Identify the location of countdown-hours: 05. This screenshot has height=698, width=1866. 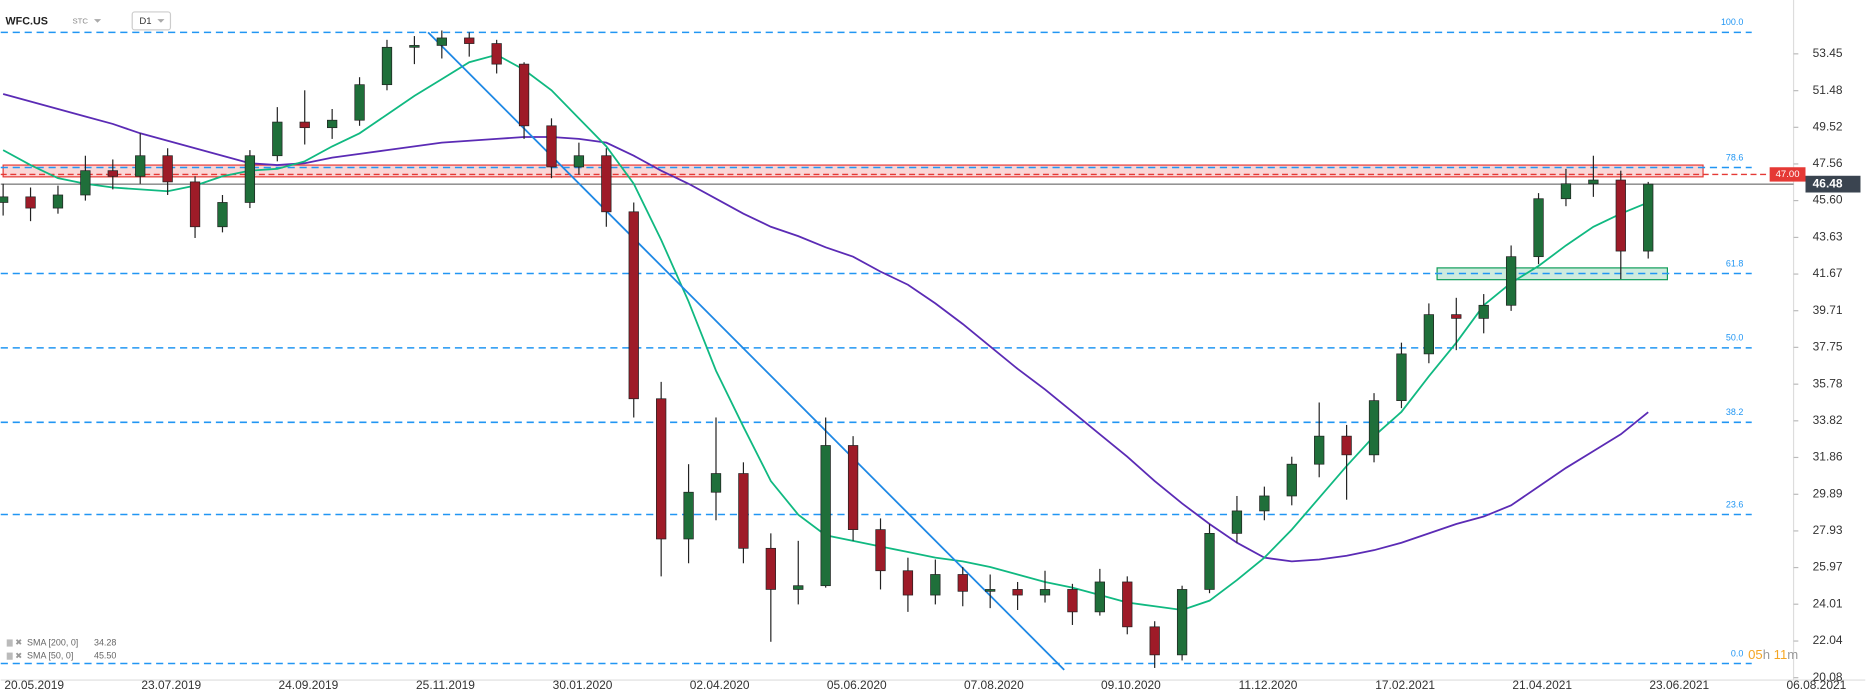
(1755, 655).